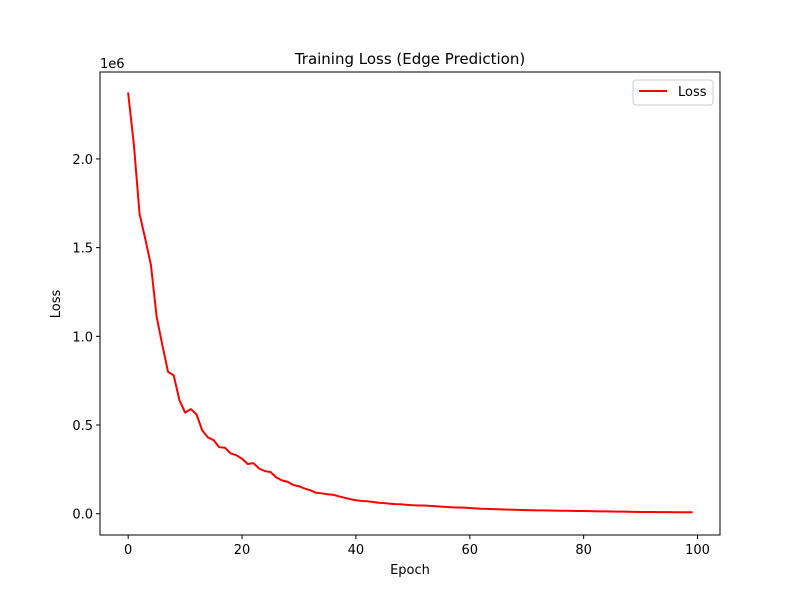  I want to click on x-tick-label: 100, so click(697, 550).